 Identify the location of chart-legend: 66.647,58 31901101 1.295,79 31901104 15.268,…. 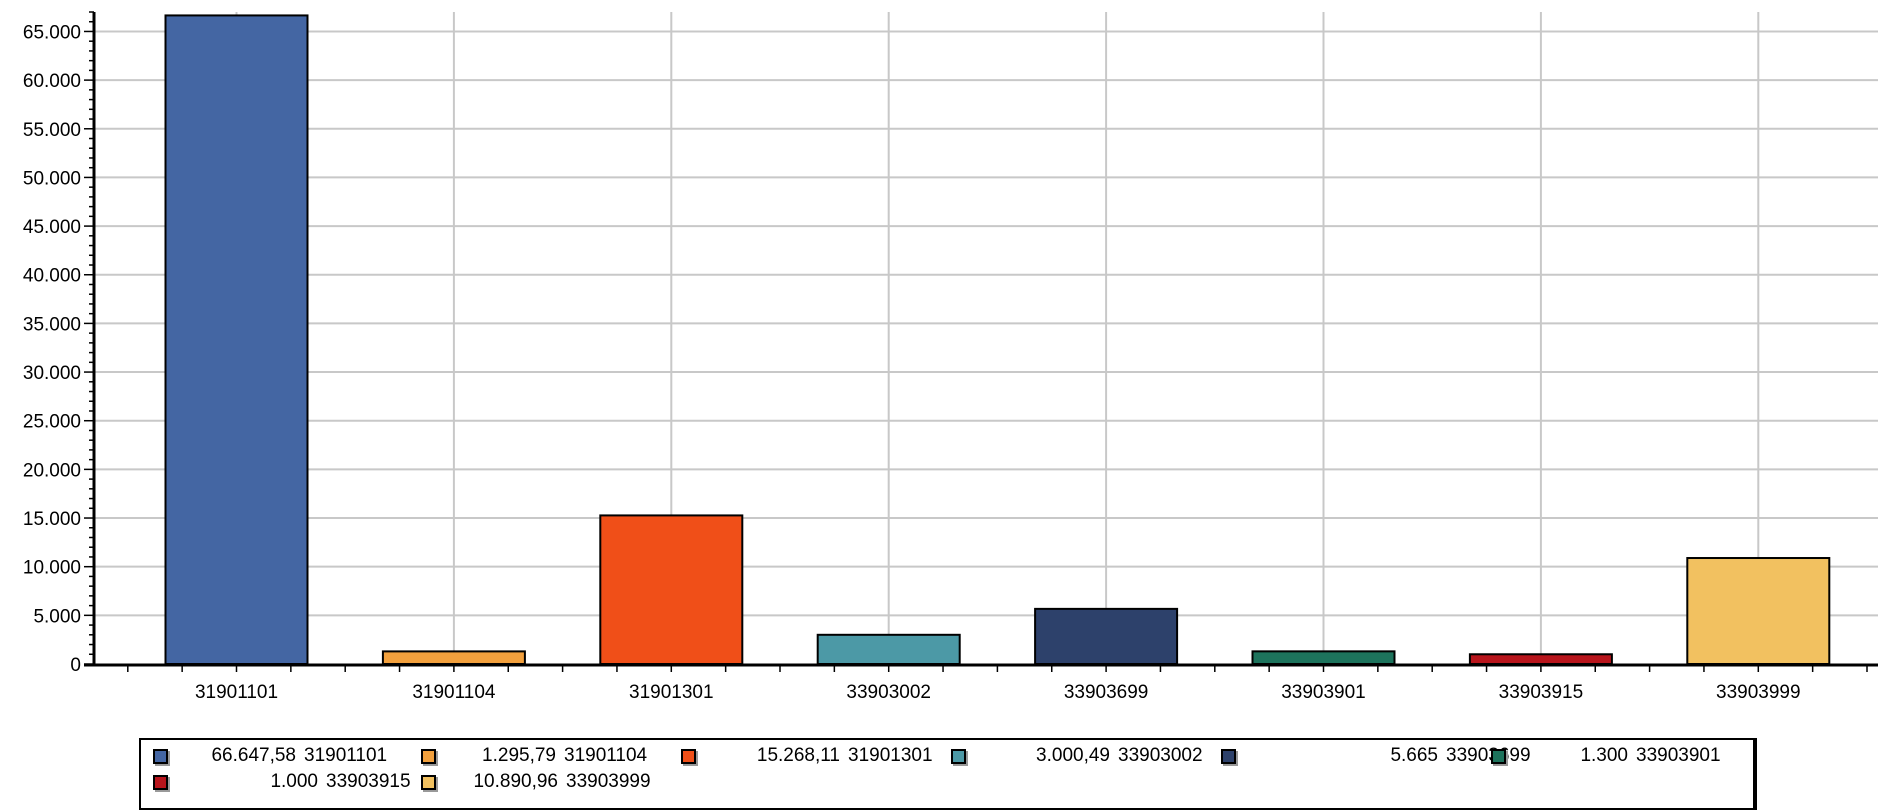
(948, 774).